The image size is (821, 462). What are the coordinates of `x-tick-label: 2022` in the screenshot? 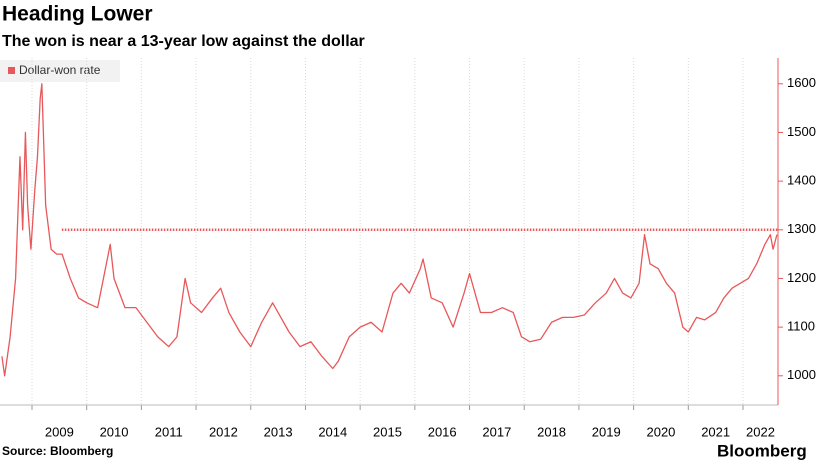 It's located at (760, 431).